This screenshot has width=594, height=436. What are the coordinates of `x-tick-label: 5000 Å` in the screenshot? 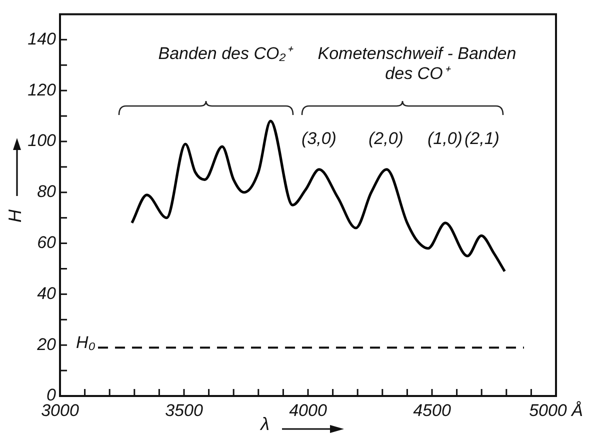 It's located at (556, 410).